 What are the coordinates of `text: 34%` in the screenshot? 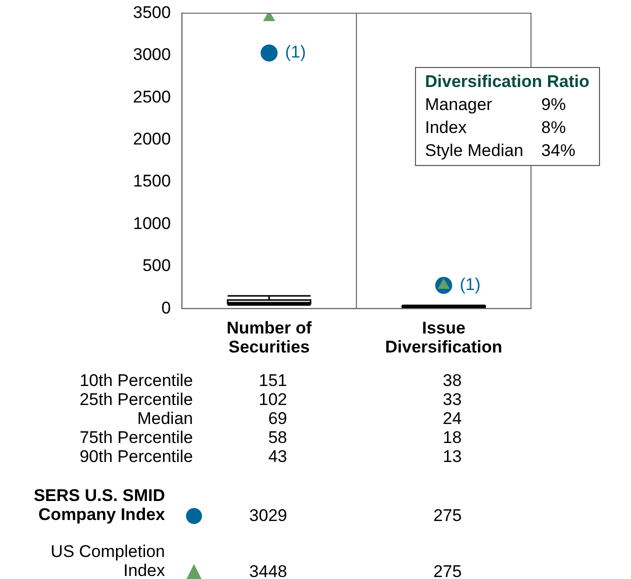 It's located at (558, 151).